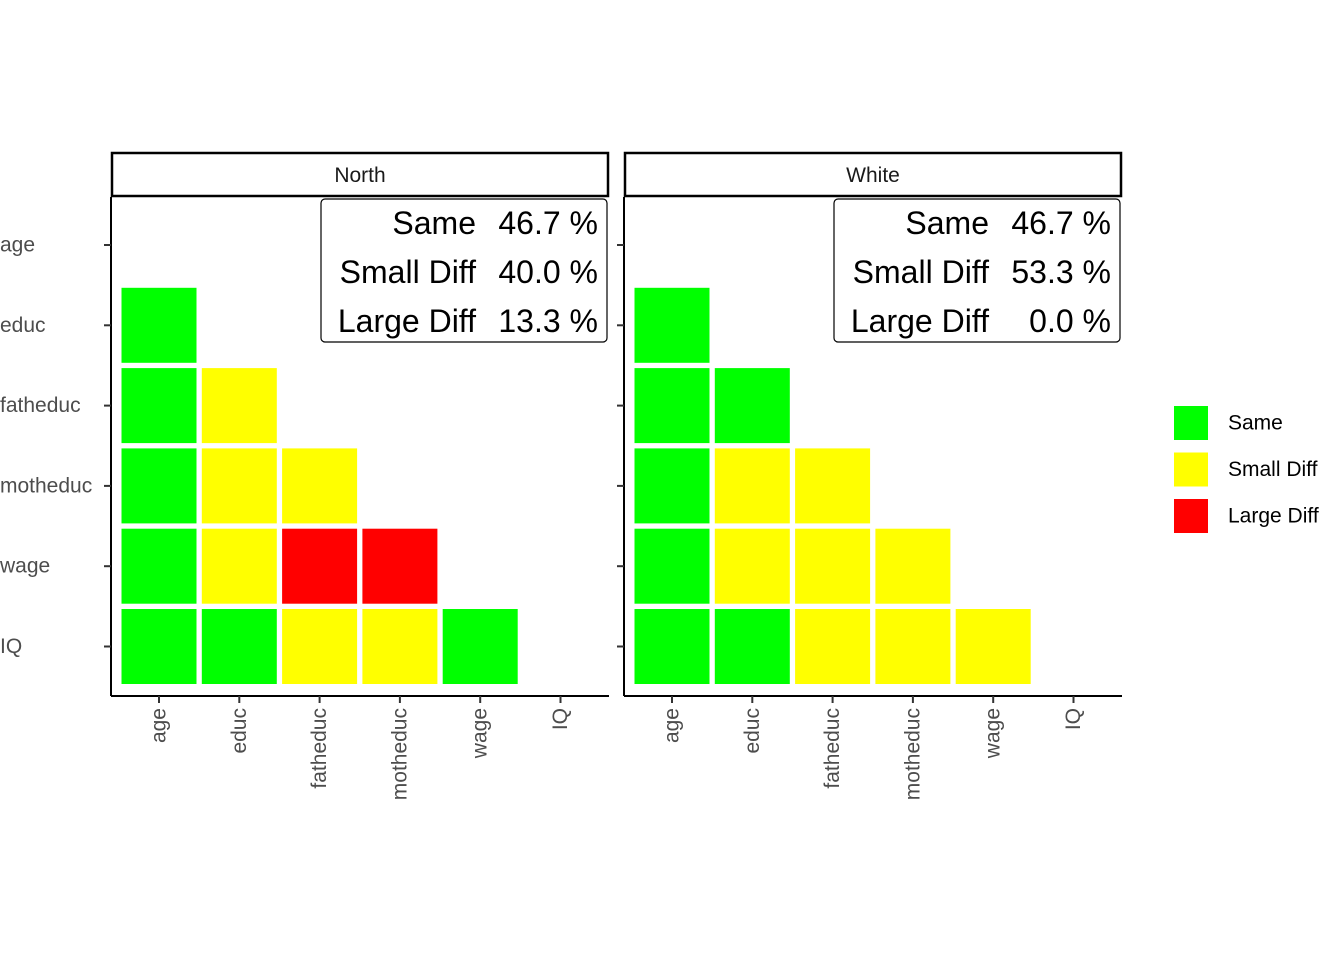 The image size is (1344, 960). Describe the element at coordinates (993, 733) in the screenshot. I see `panel-white-x-tick-label-wage: wage` at that location.